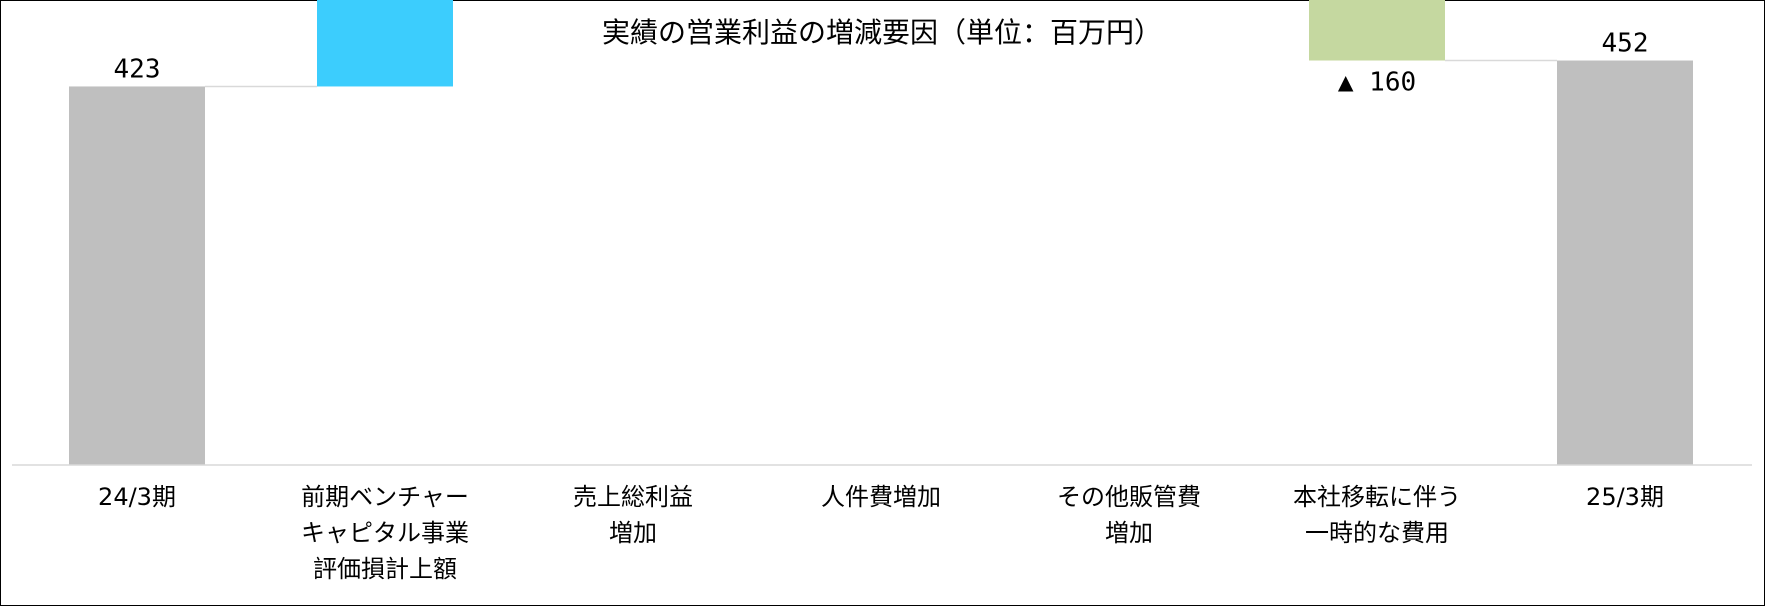 The height and width of the screenshot is (606, 1765). Describe the element at coordinates (1129, 497) in the screenshot. I see `category-label: その他販管費` at that location.